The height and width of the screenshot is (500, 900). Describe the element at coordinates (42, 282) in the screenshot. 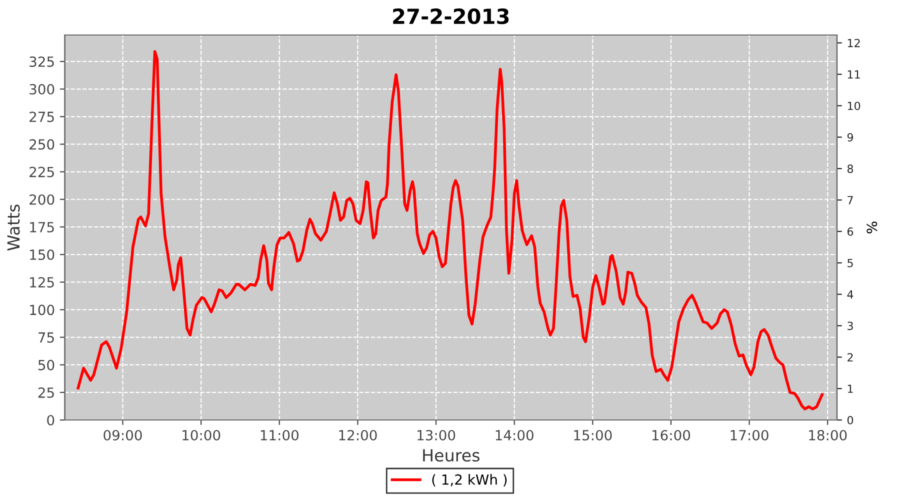

I see `y-tick-label: 125` at that location.